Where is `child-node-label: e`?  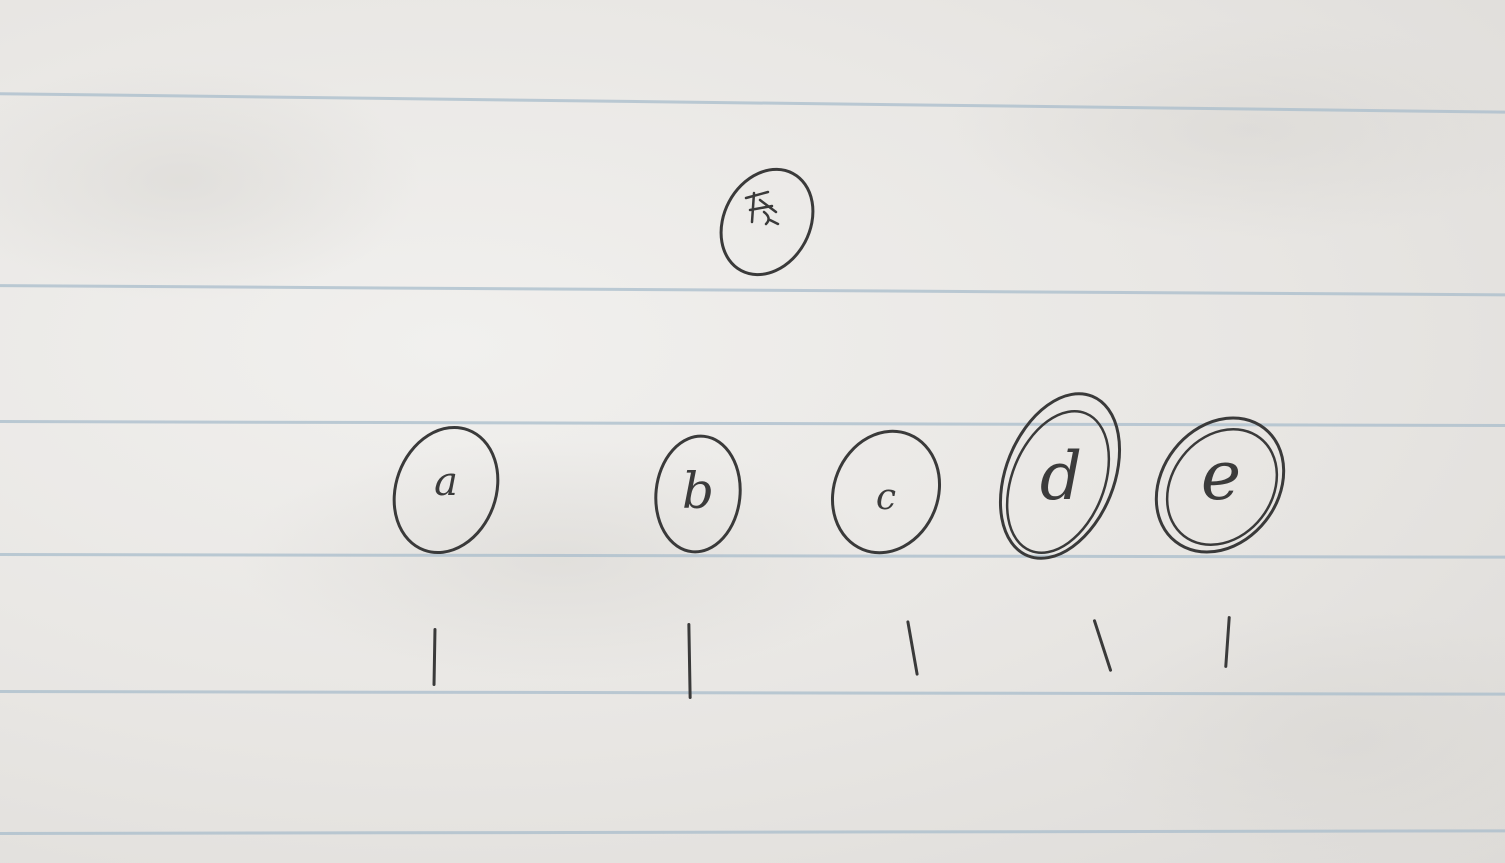
child-node-label: e is located at coordinates (1221, 476).